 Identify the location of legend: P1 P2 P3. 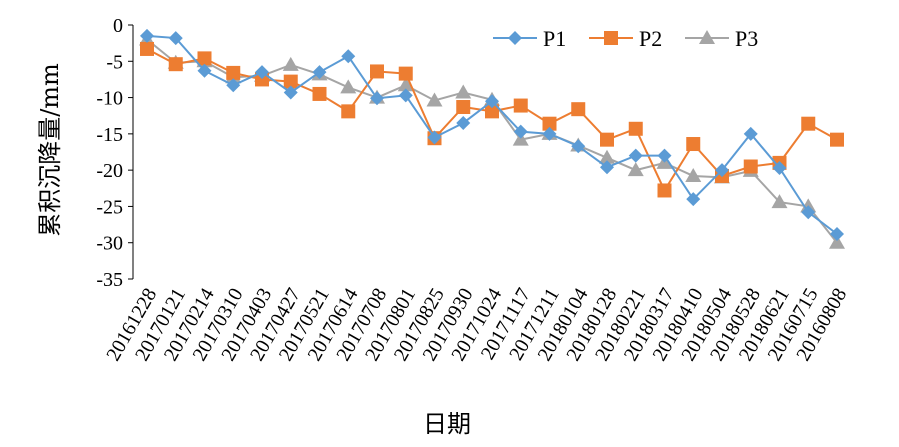
(625, 38).